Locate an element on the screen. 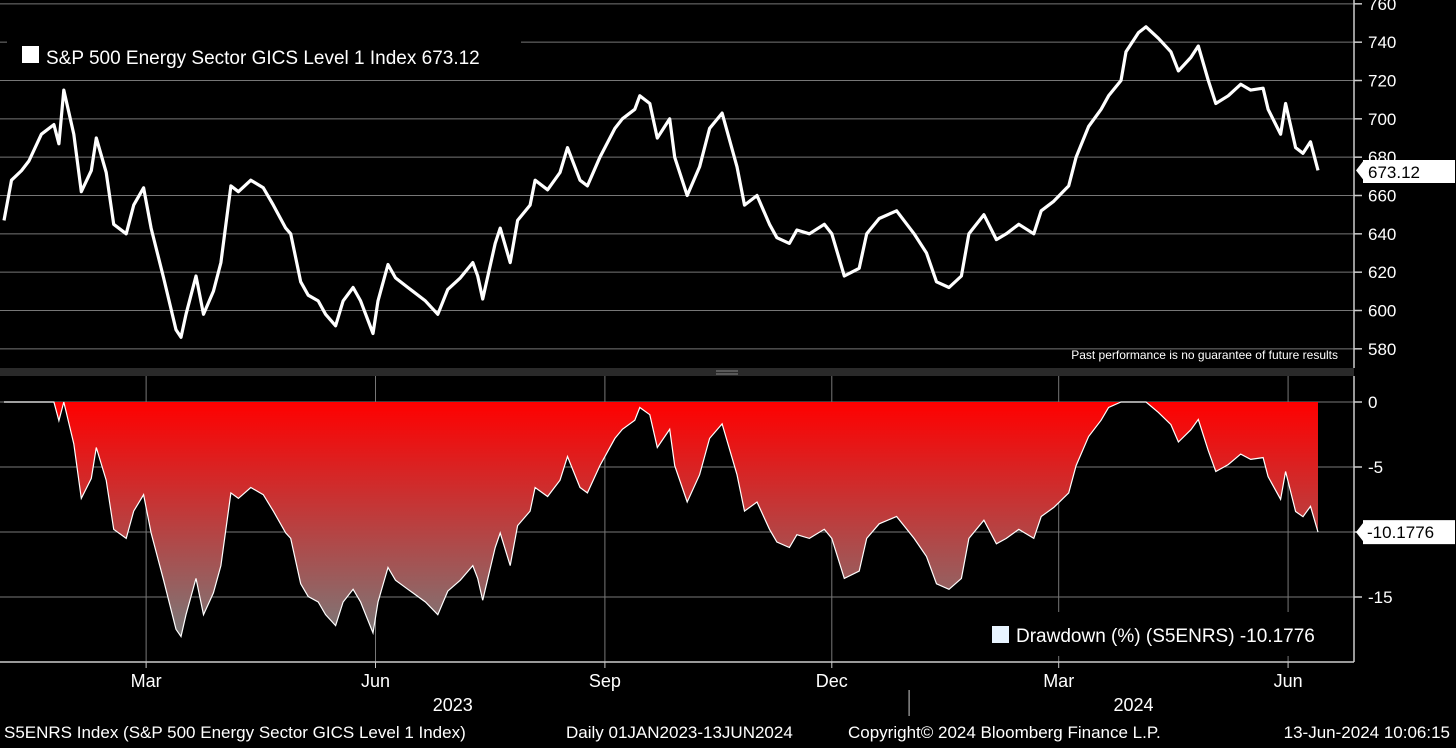 The height and width of the screenshot is (748, 1456). footer-range: Daily 01JAN2023-13JUN2024 is located at coordinates (679, 732).